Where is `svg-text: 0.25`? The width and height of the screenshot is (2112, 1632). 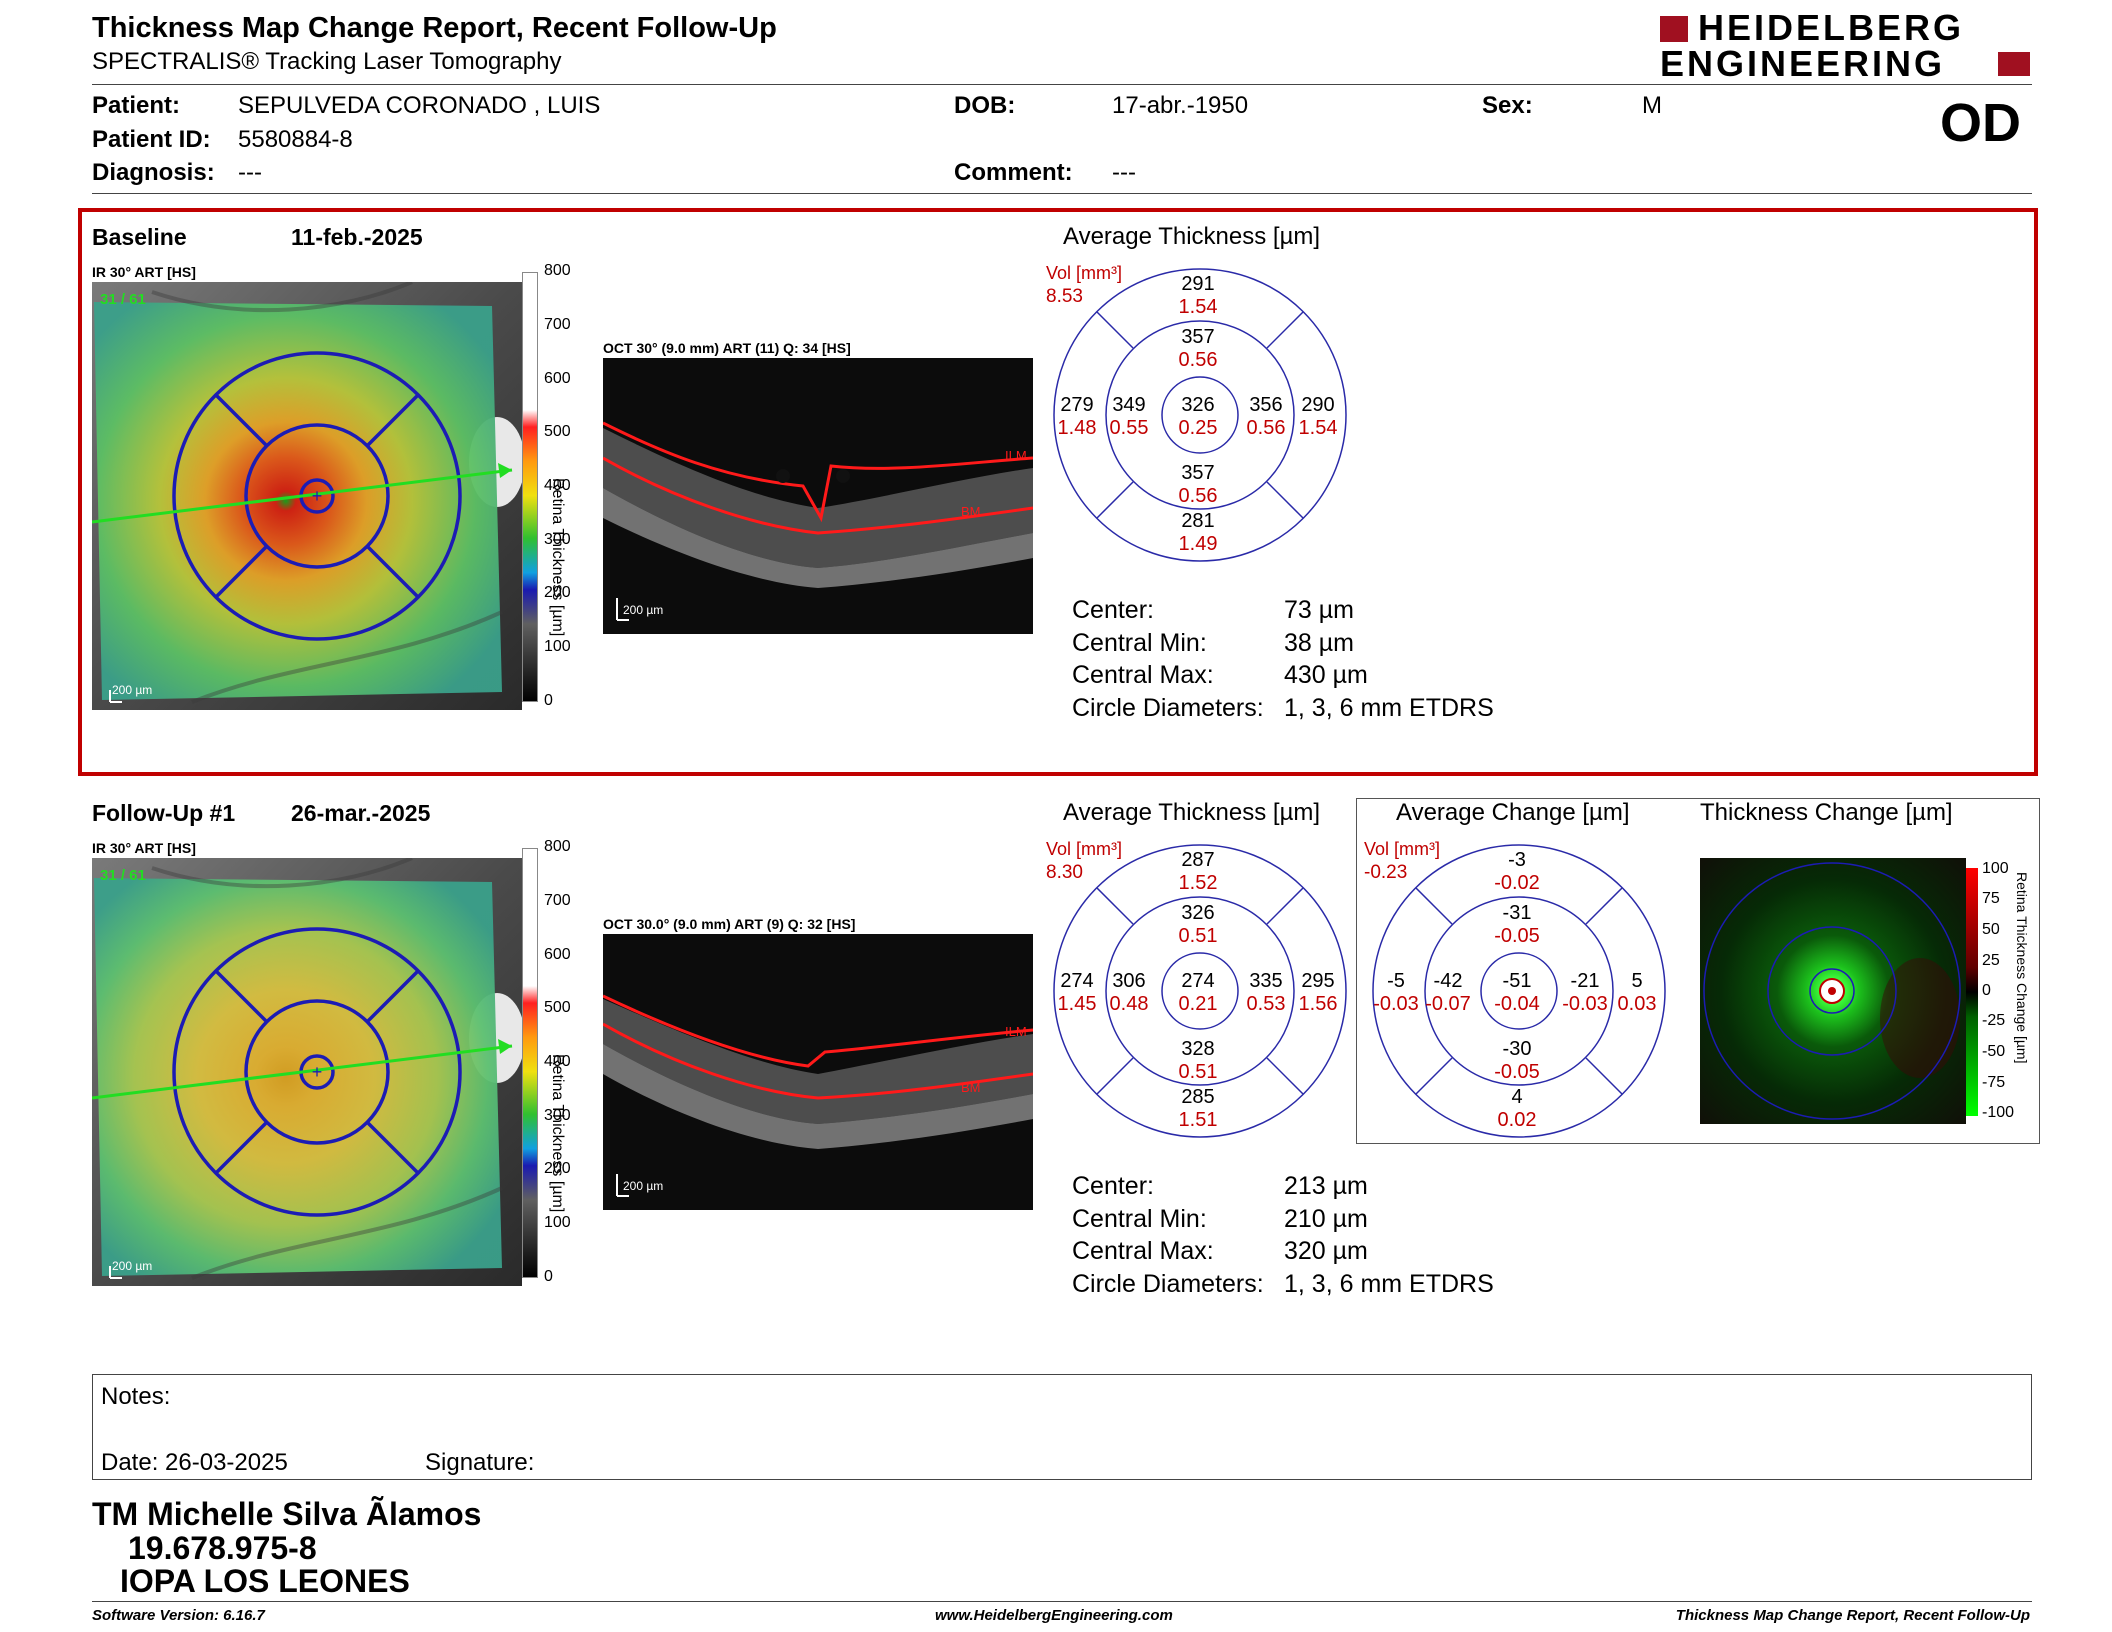
svg-text: 0.25 is located at coordinates (1198, 428).